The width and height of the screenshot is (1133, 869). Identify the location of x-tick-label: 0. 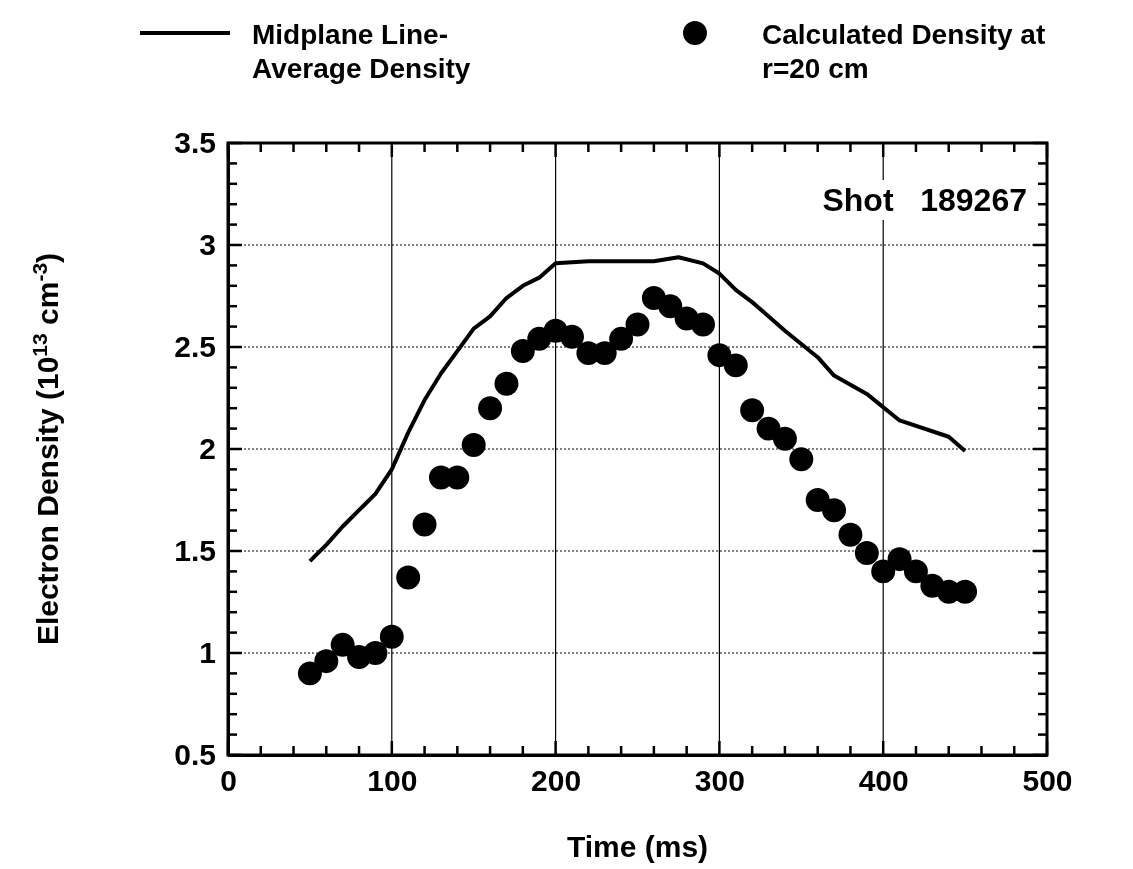
(228, 780).